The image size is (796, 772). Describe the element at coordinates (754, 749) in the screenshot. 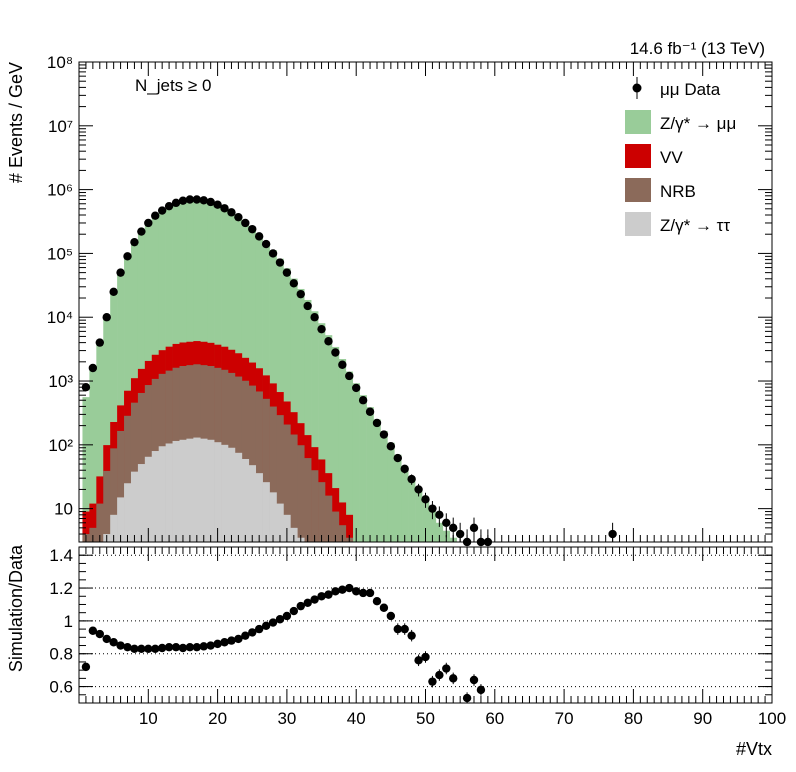

I see `x-axis-label: #Vtx` at that location.